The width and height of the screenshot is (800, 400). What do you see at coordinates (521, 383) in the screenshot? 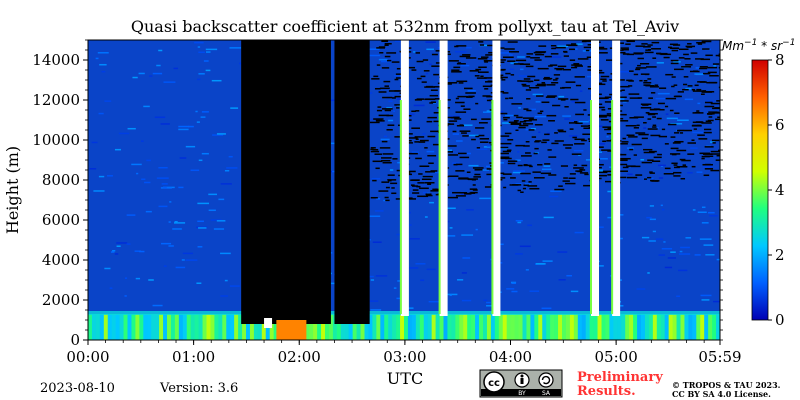
I see `license-badge: cc BY SA` at bounding box center [521, 383].